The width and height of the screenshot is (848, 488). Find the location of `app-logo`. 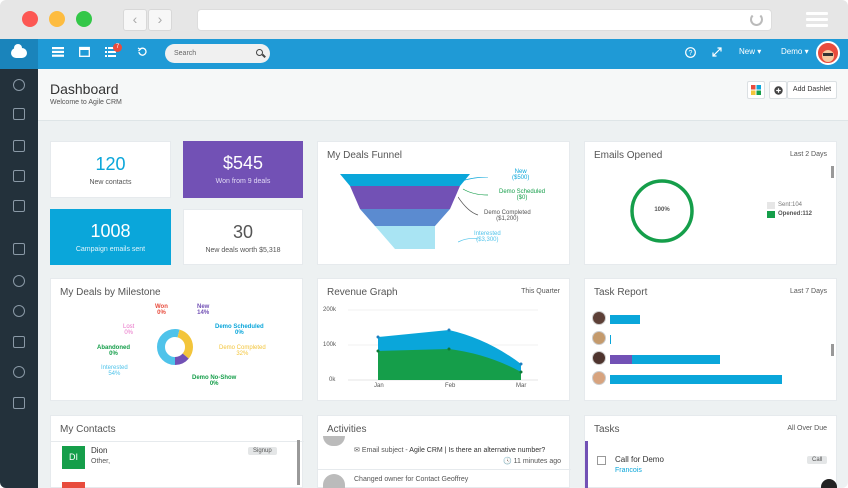

app-logo is located at coordinates (19, 54).